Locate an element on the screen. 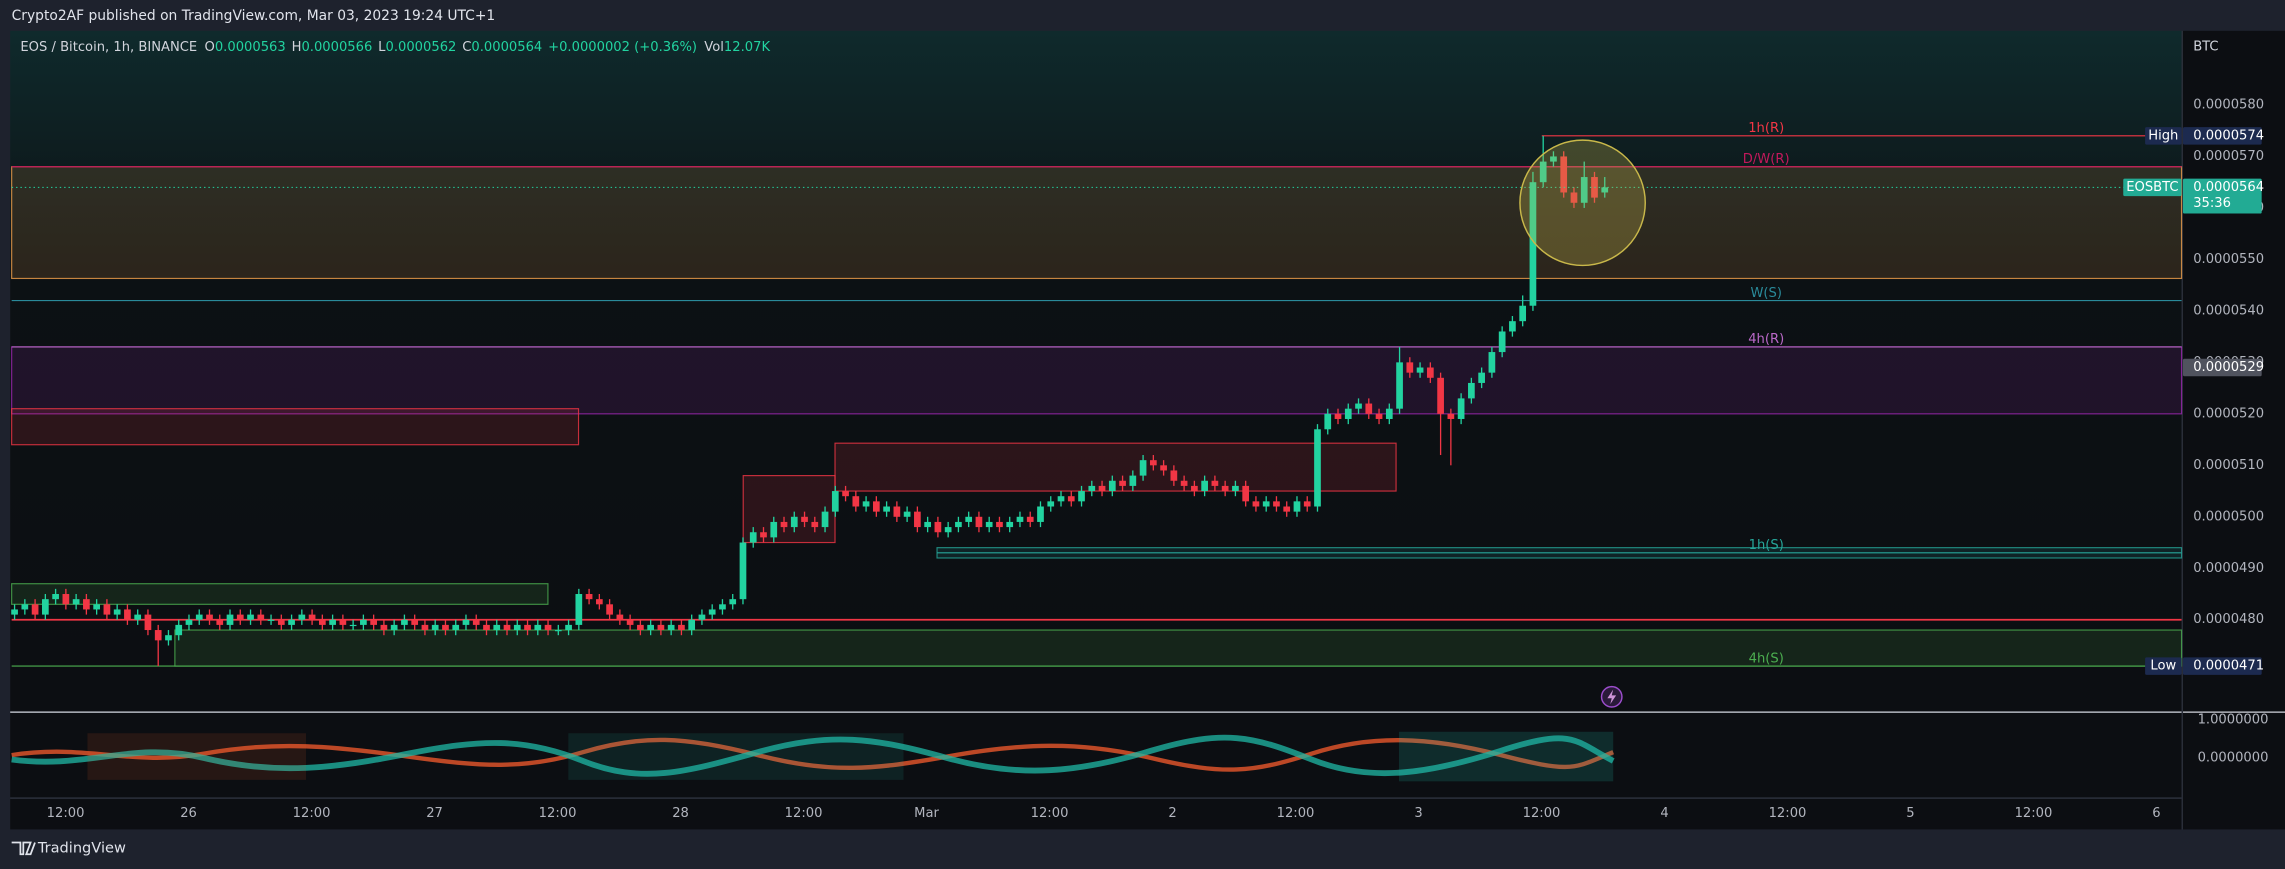 Image resolution: width=2285 pixels, height=869 pixels. oscillator is located at coordinates (813, 756).